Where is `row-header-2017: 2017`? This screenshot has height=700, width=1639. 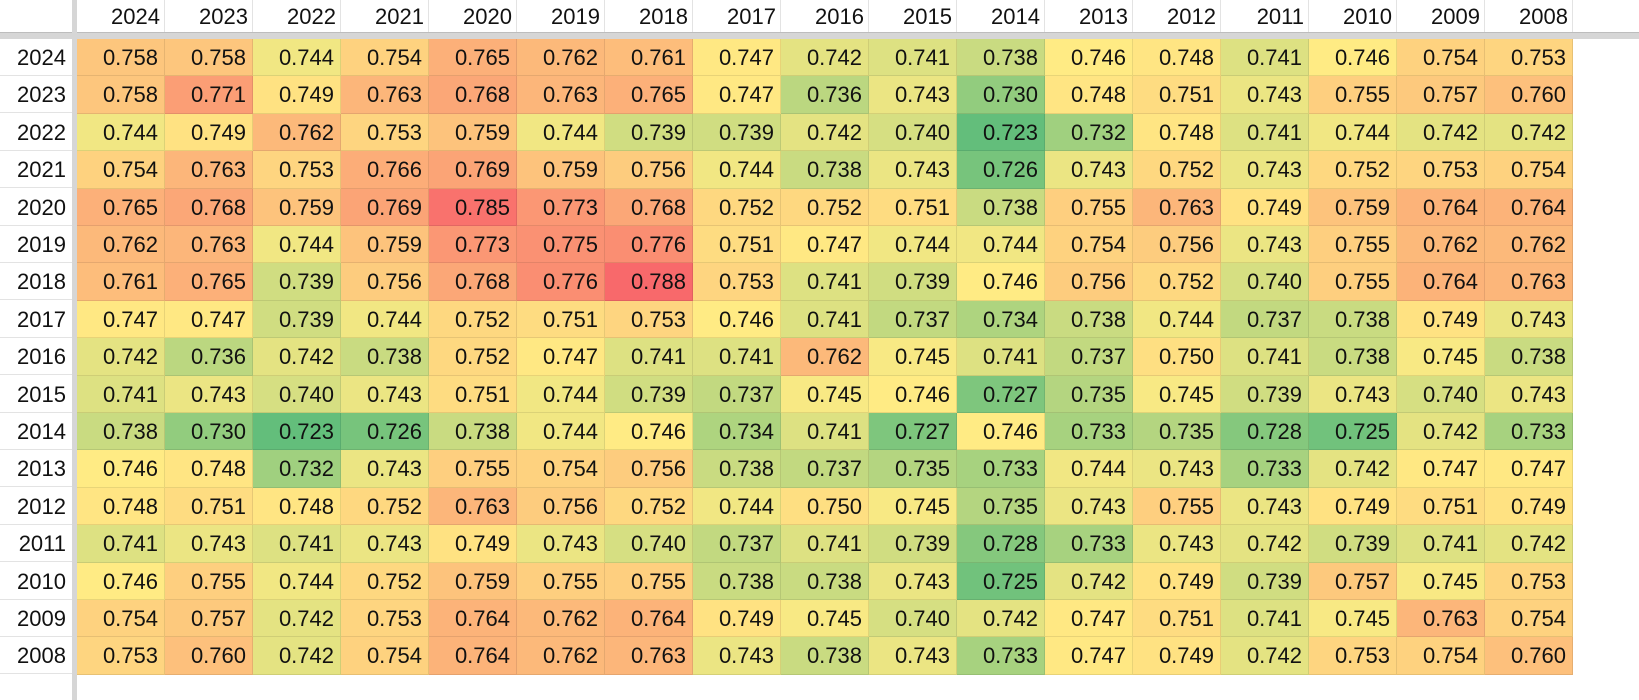 row-header-2017: 2017 is located at coordinates (36, 319).